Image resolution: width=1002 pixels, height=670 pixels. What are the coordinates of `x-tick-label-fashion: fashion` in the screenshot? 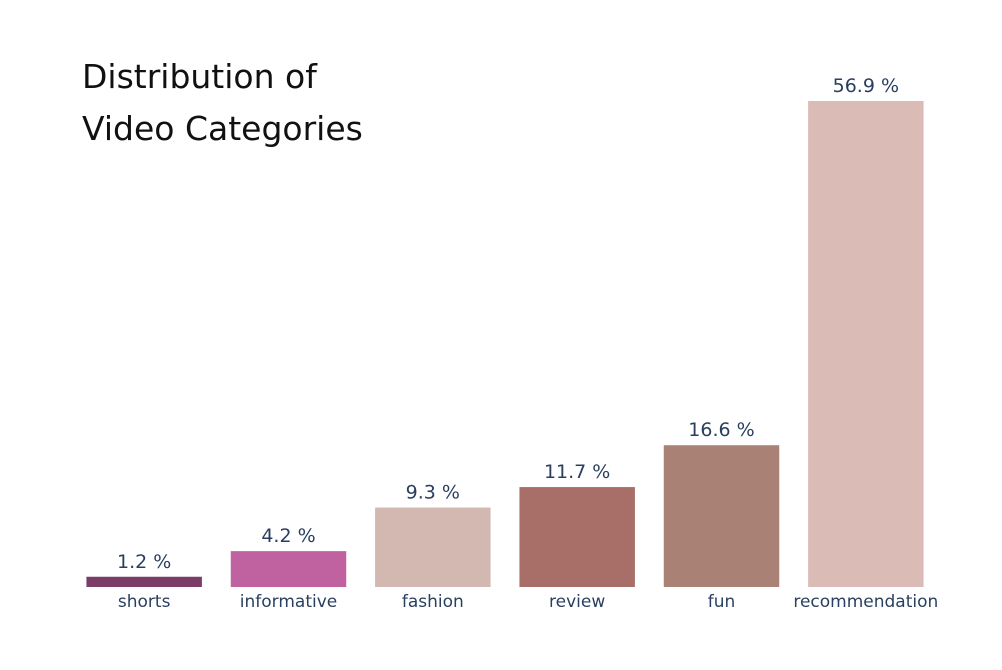 It's located at (433, 602).